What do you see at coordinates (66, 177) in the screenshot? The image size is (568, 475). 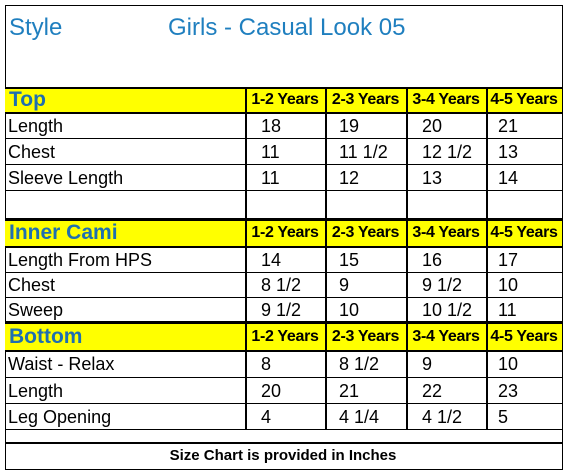 I see `row-label: Sleeve Length` at bounding box center [66, 177].